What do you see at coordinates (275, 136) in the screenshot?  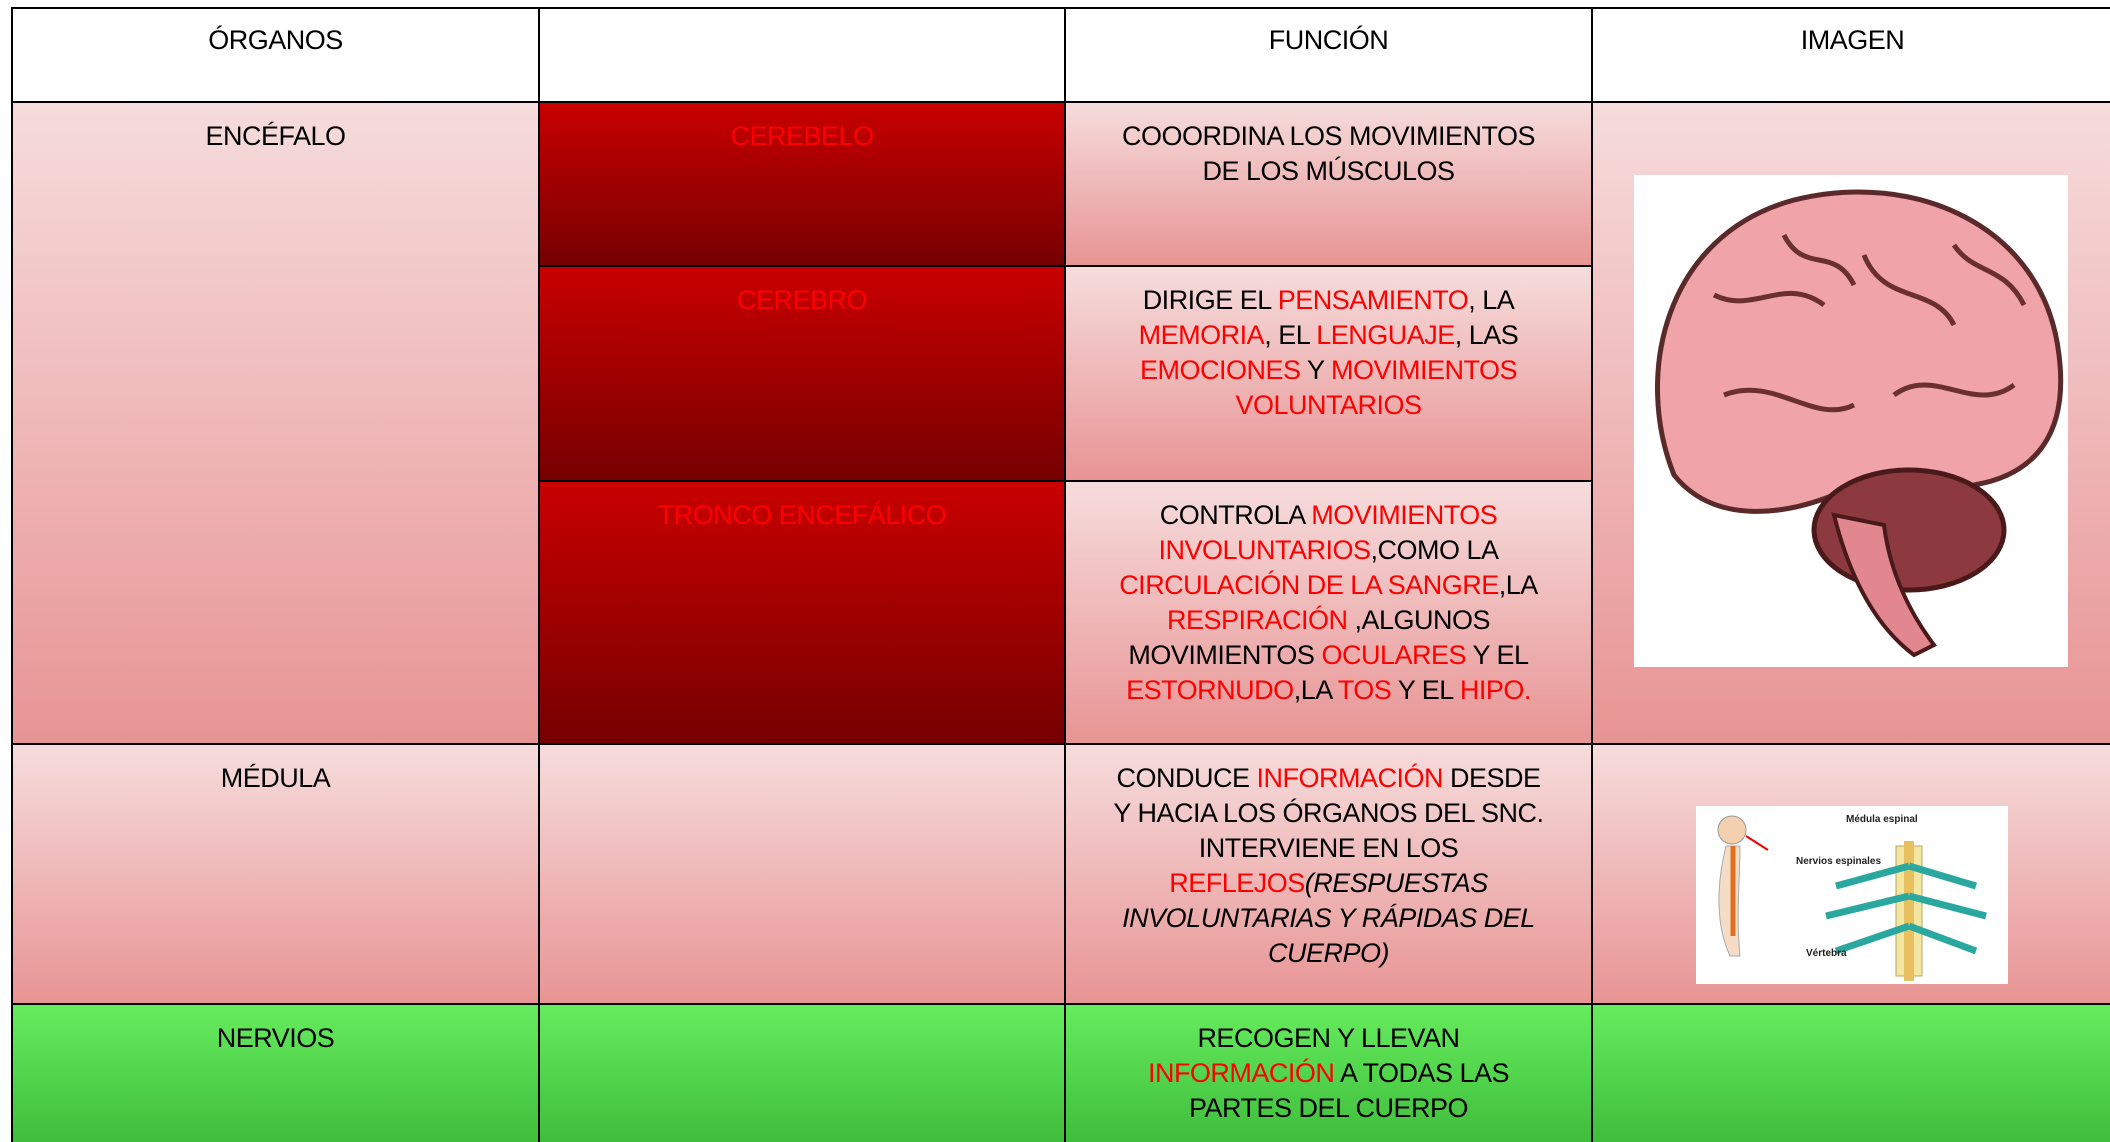 I see `organ-name: ENCÉFALO` at bounding box center [275, 136].